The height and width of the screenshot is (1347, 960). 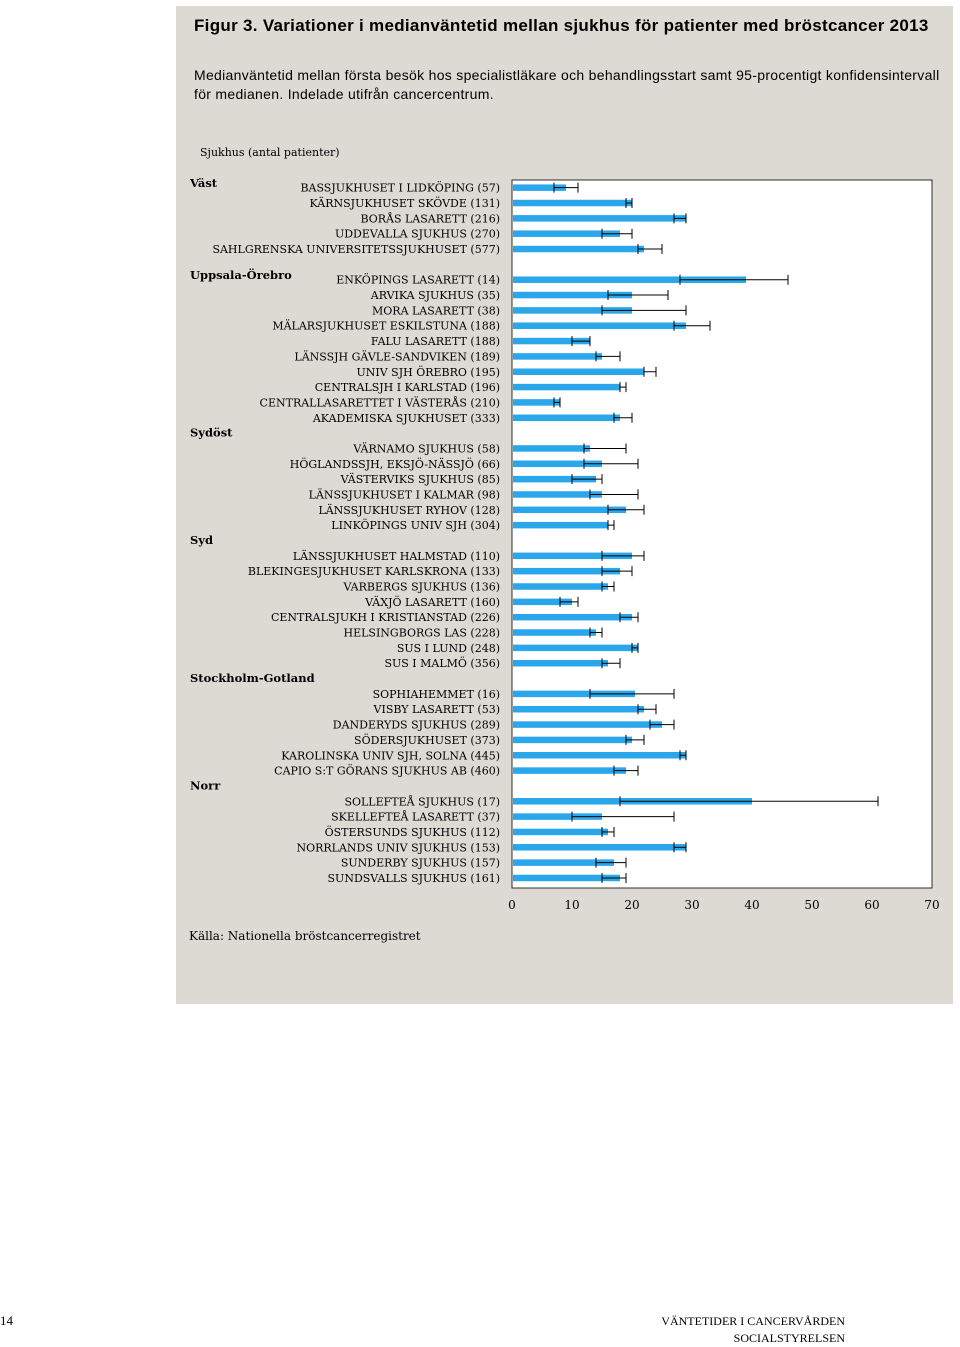 I want to click on footer-line-1: VÄNTETIDER I CANCERVÅRDEN, so click(x=753, y=1321).